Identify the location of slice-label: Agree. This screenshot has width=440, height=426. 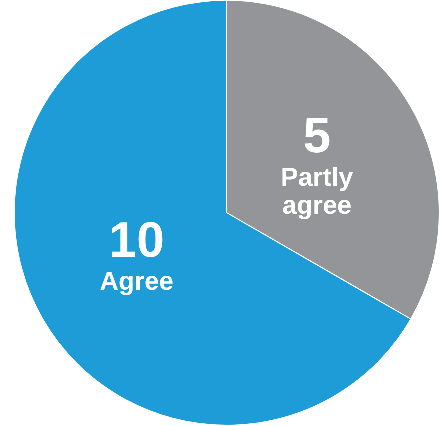
(137, 281).